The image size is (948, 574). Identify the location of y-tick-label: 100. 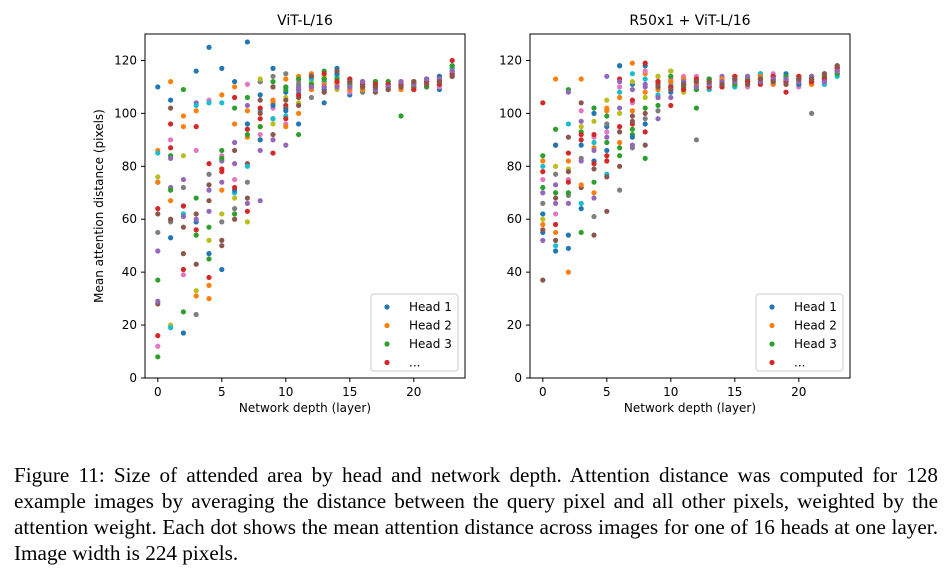
(510, 113).